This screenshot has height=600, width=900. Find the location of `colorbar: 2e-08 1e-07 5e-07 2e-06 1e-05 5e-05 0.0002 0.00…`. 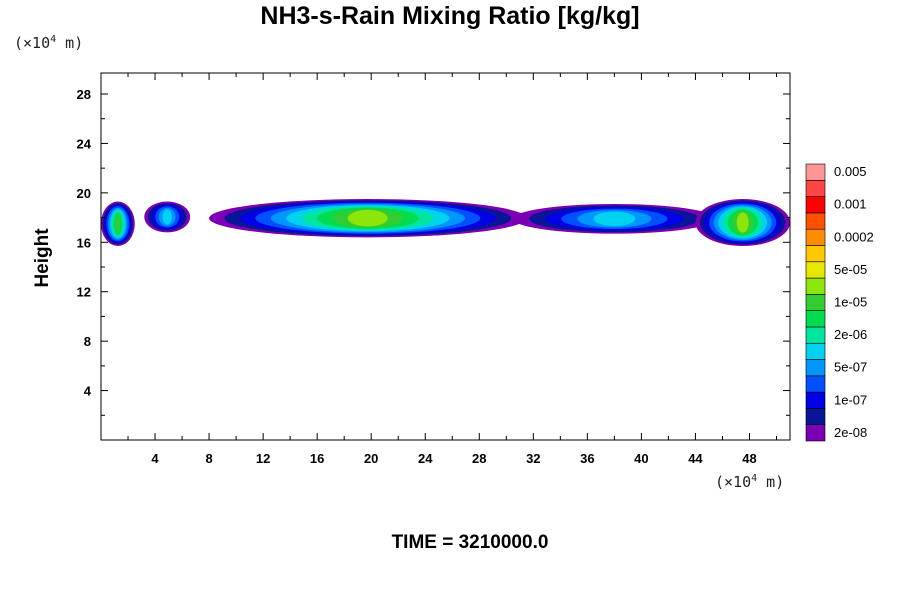

colorbar: 2e-08 1e-07 5e-07 2e-06 1e-05 5e-05 0.0002 0.00… is located at coordinates (839, 302).